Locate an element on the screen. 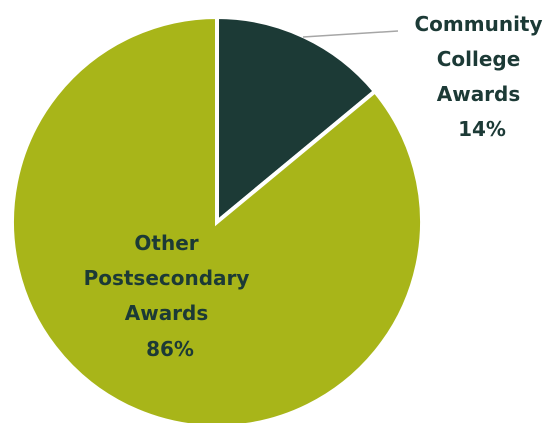  other-postsecondary-label: Other Postsecondary Awards 86% is located at coordinates (170, 296).